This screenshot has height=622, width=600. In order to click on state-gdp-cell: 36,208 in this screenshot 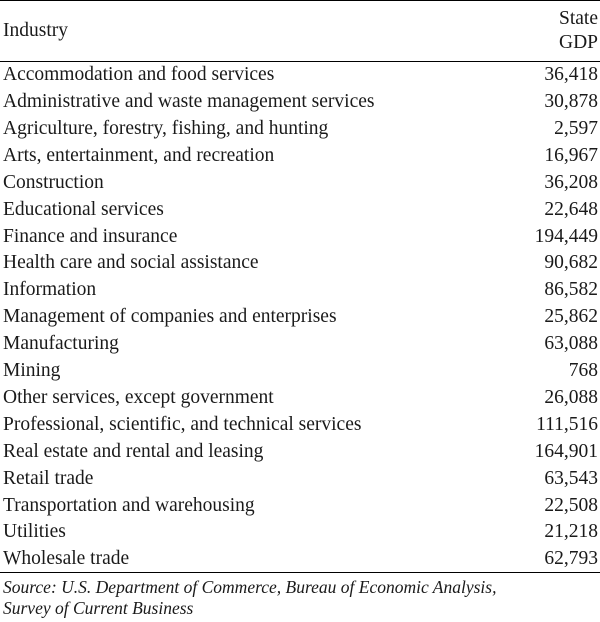, I will do `click(571, 182)`.